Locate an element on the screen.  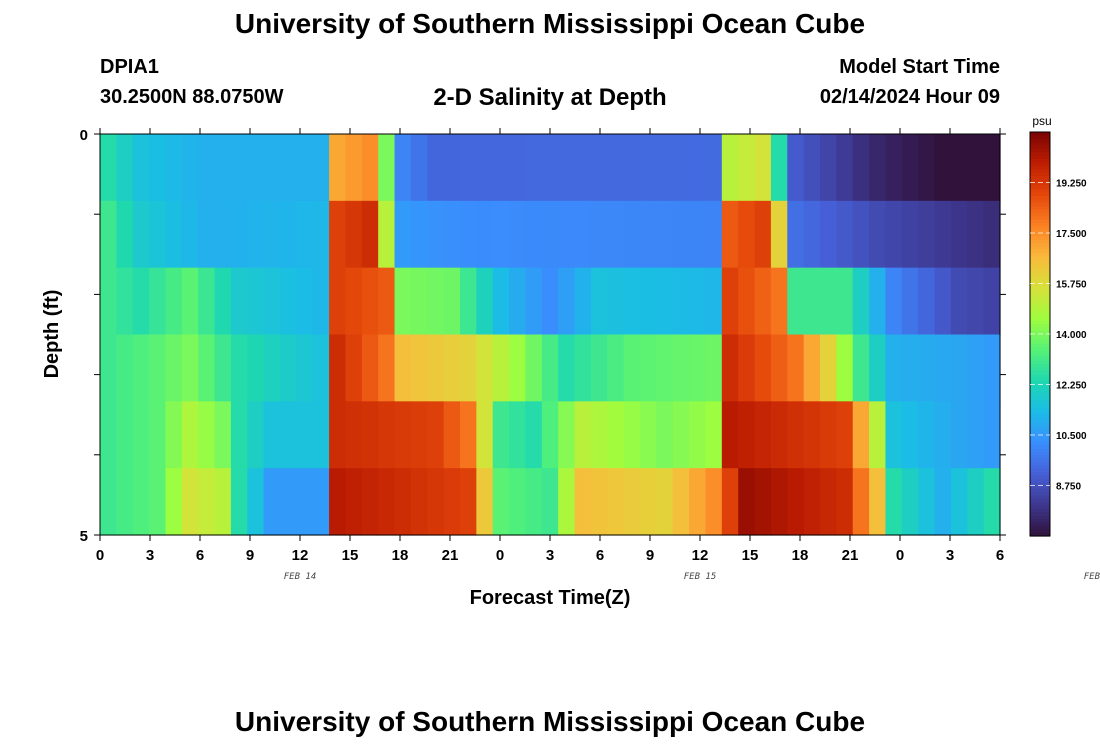
y-axis-label: Depth (ft) is located at coordinates (52, 334).